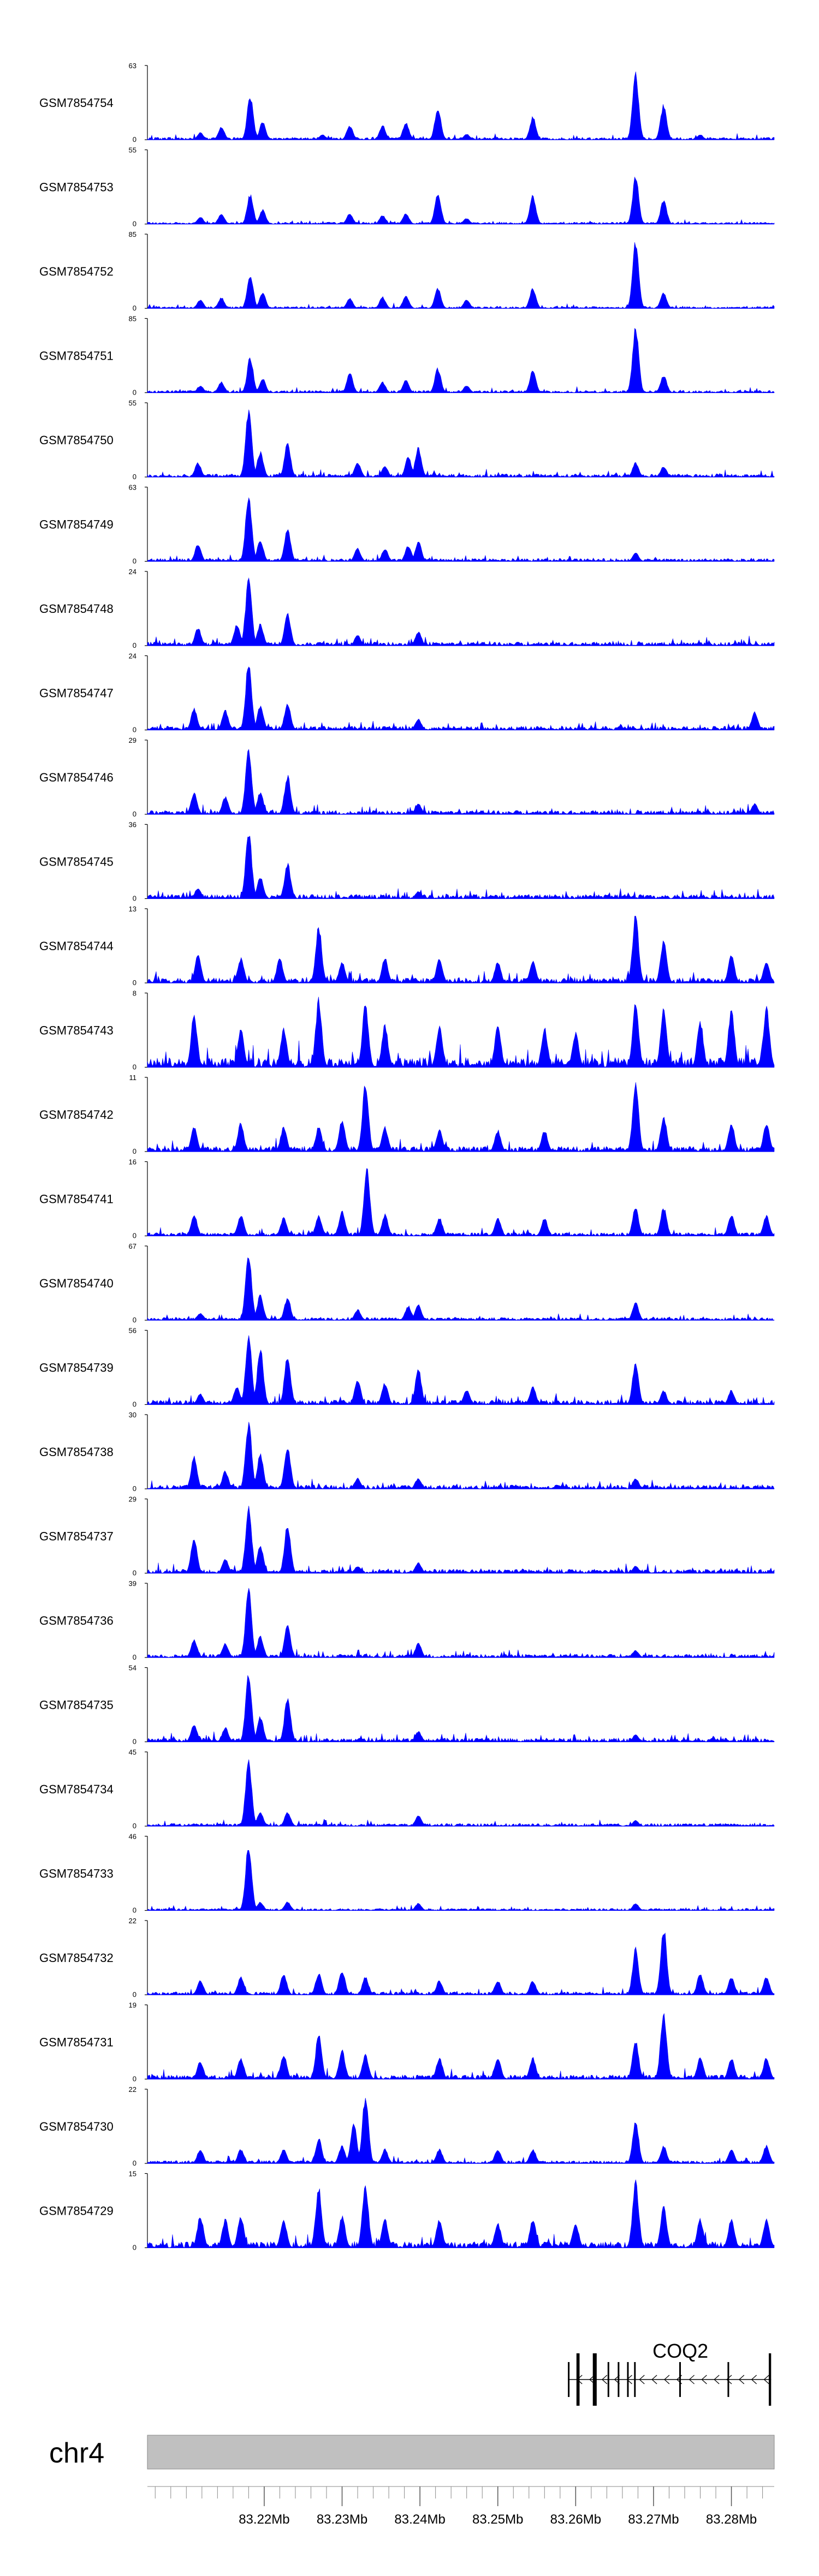 The image size is (819, 2576). Describe the element at coordinates (132, 740) in the screenshot. I see `track-ymax-label: 29` at that location.